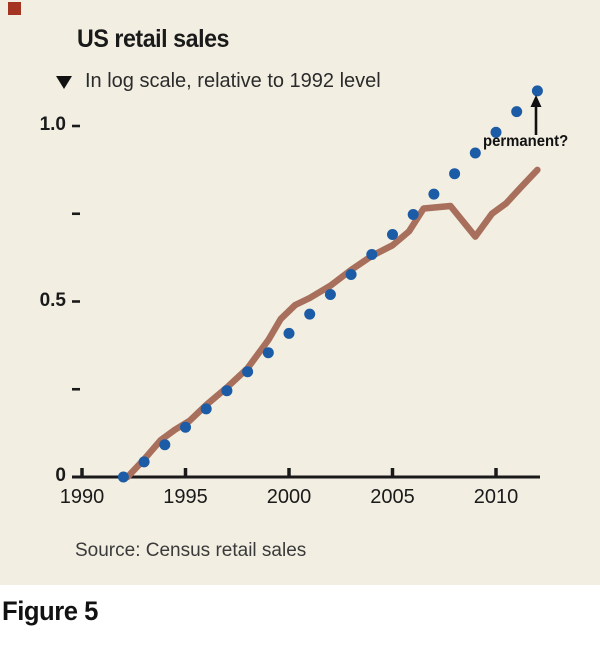 This screenshot has height=646, width=600. I want to click on down-triangle-icon, so click(64, 82).